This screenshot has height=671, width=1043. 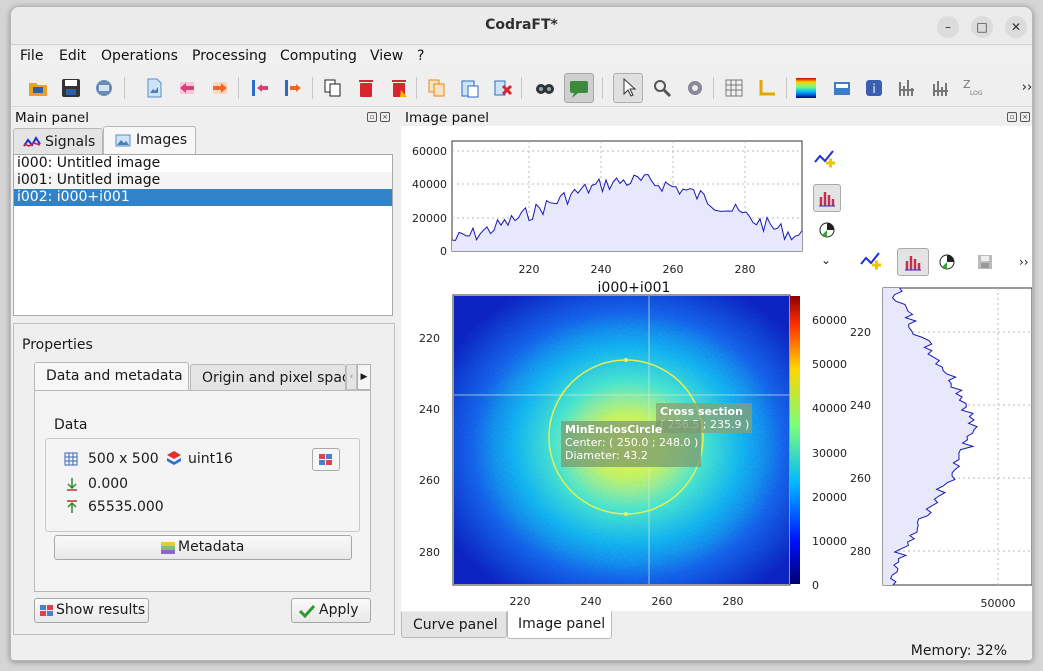 I want to click on delete-metadata-icon, so click(x=503, y=88).